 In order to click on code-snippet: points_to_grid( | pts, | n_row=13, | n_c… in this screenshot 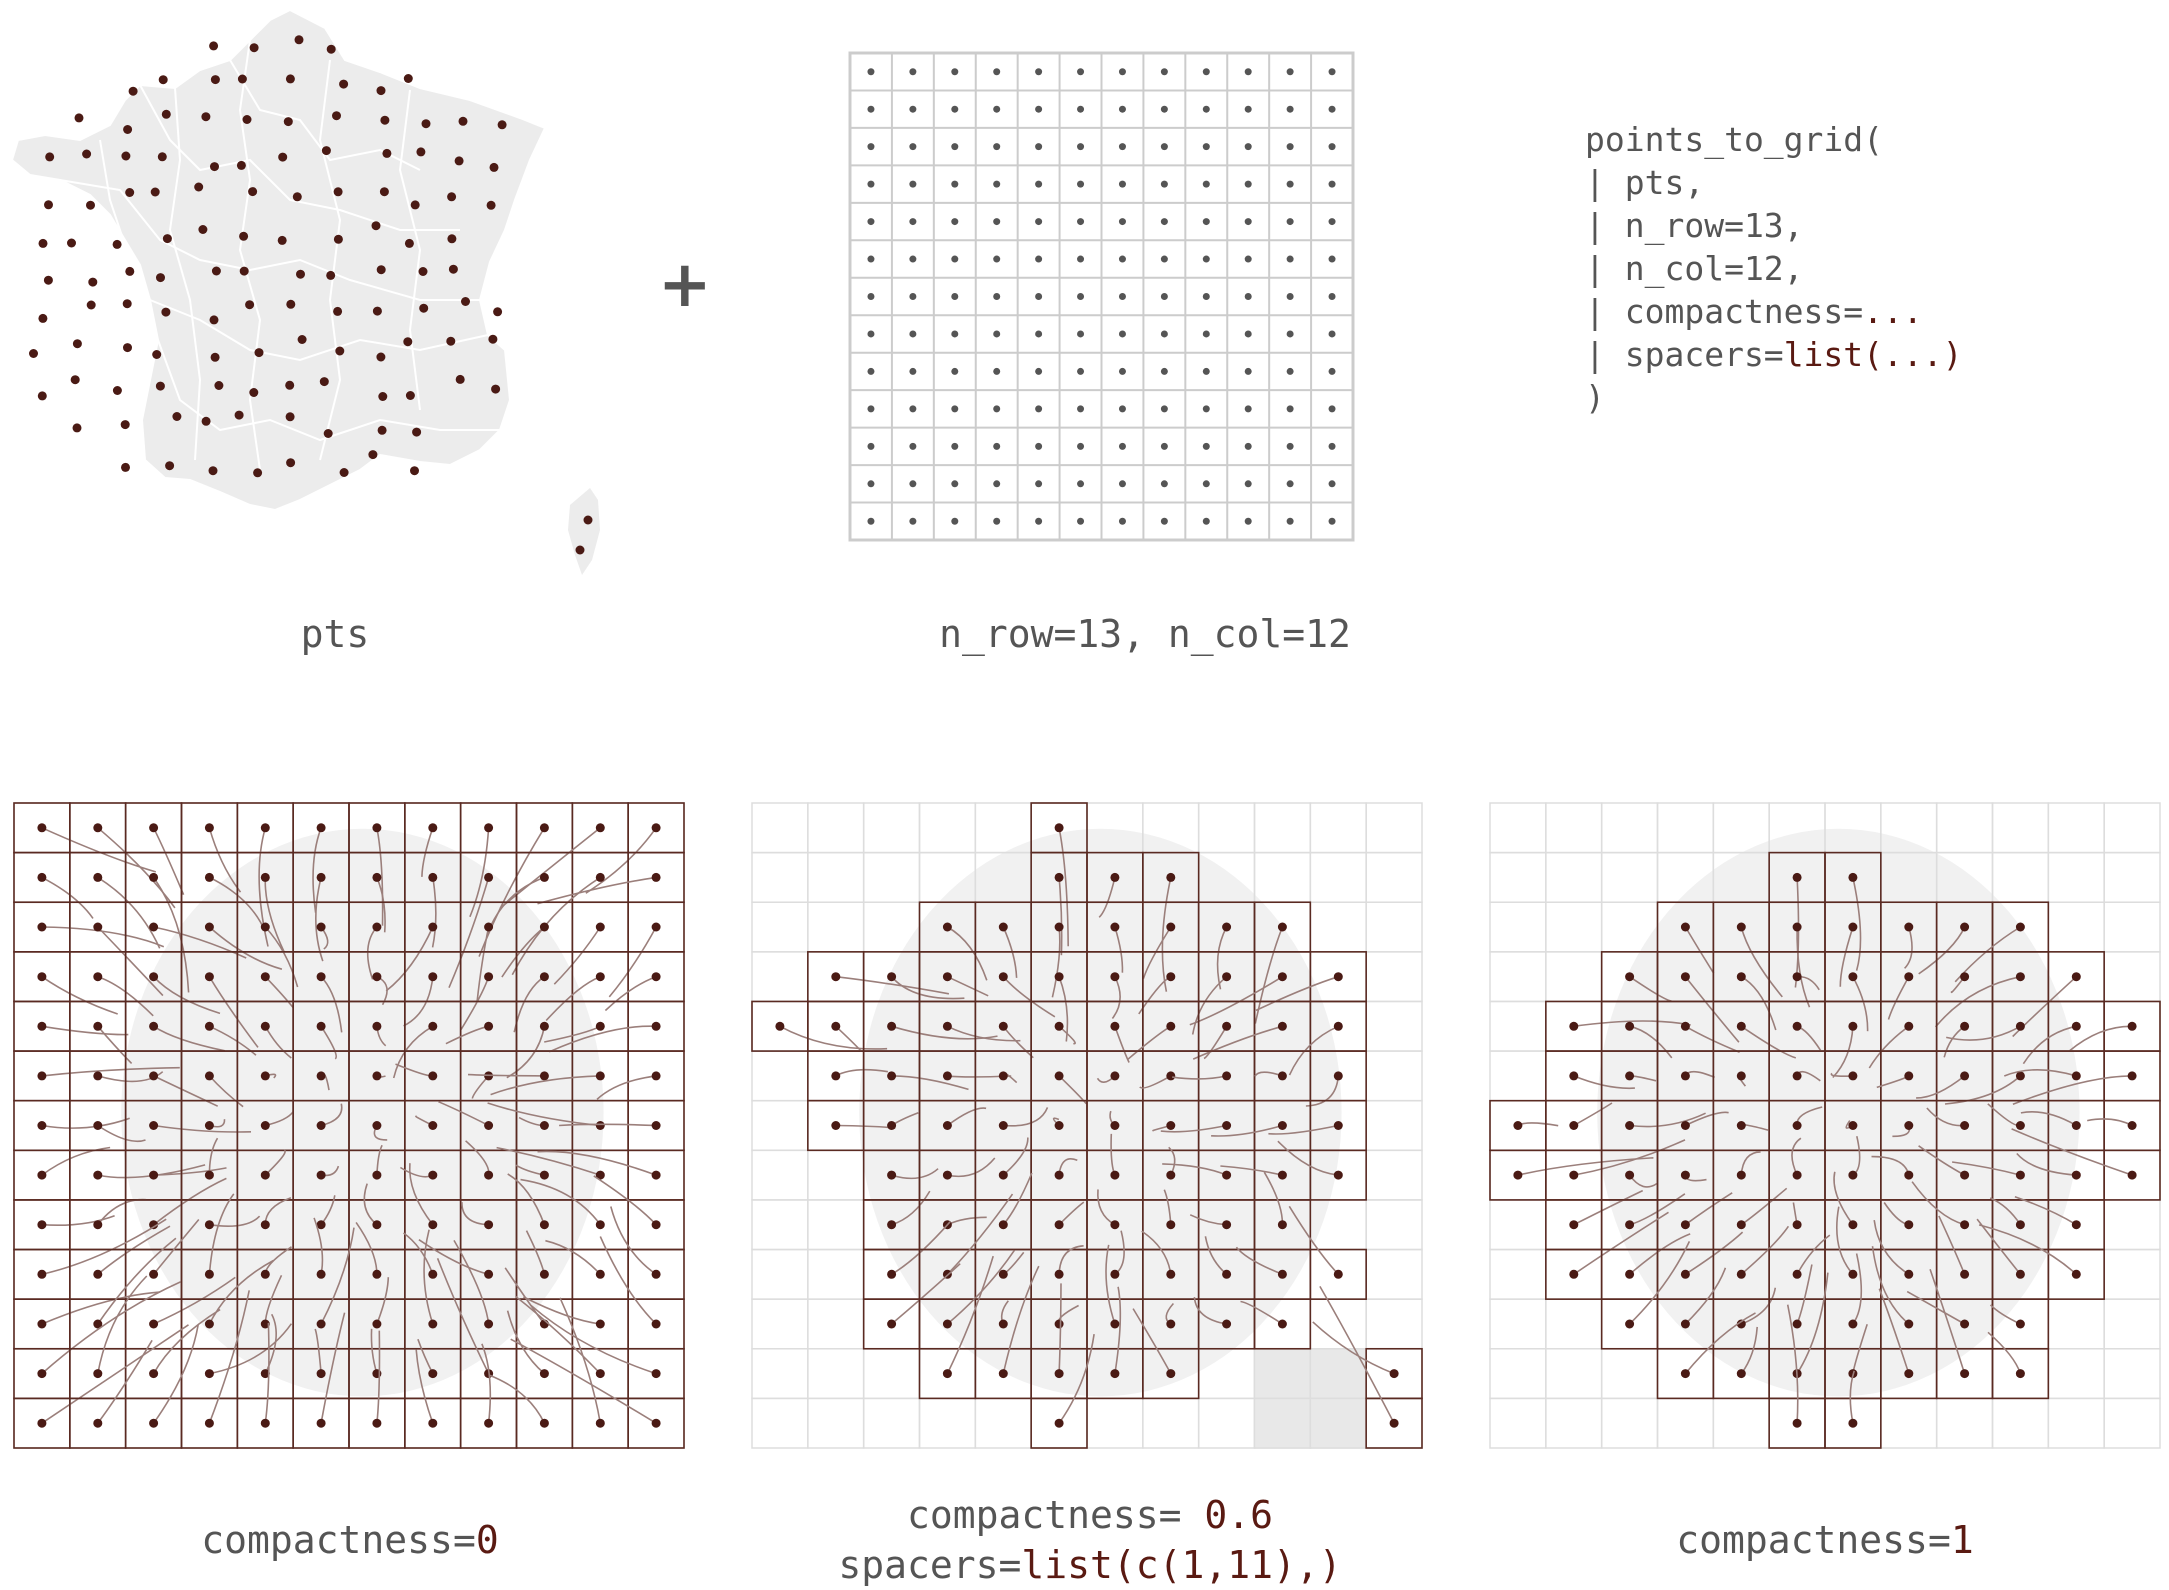, I will do `click(1774, 268)`.